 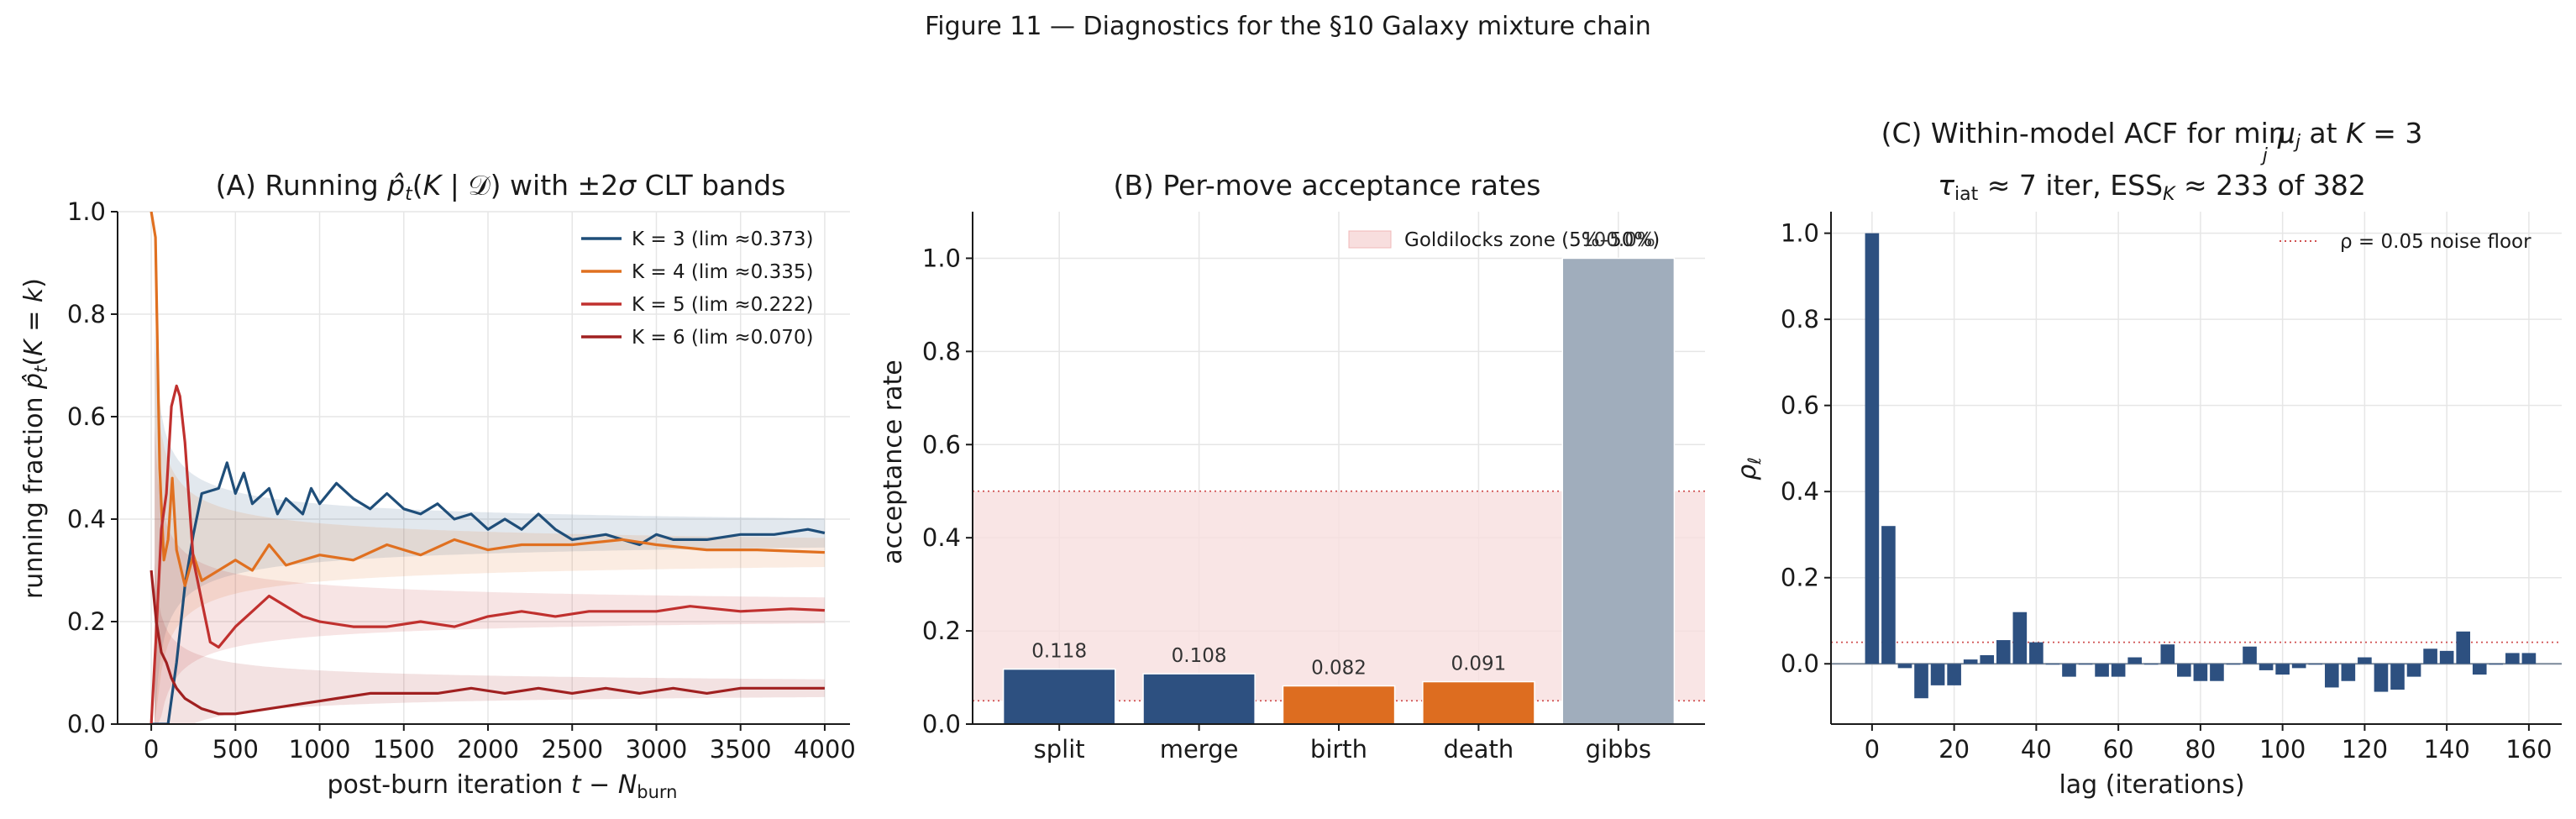 I want to click on bar-split, so click(x=1059, y=696).